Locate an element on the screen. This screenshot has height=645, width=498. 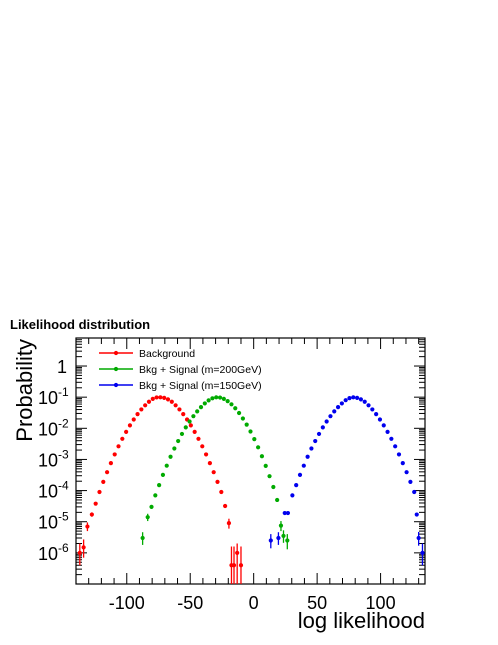
x-tick-label: 50 is located at coordinates (317, 603).